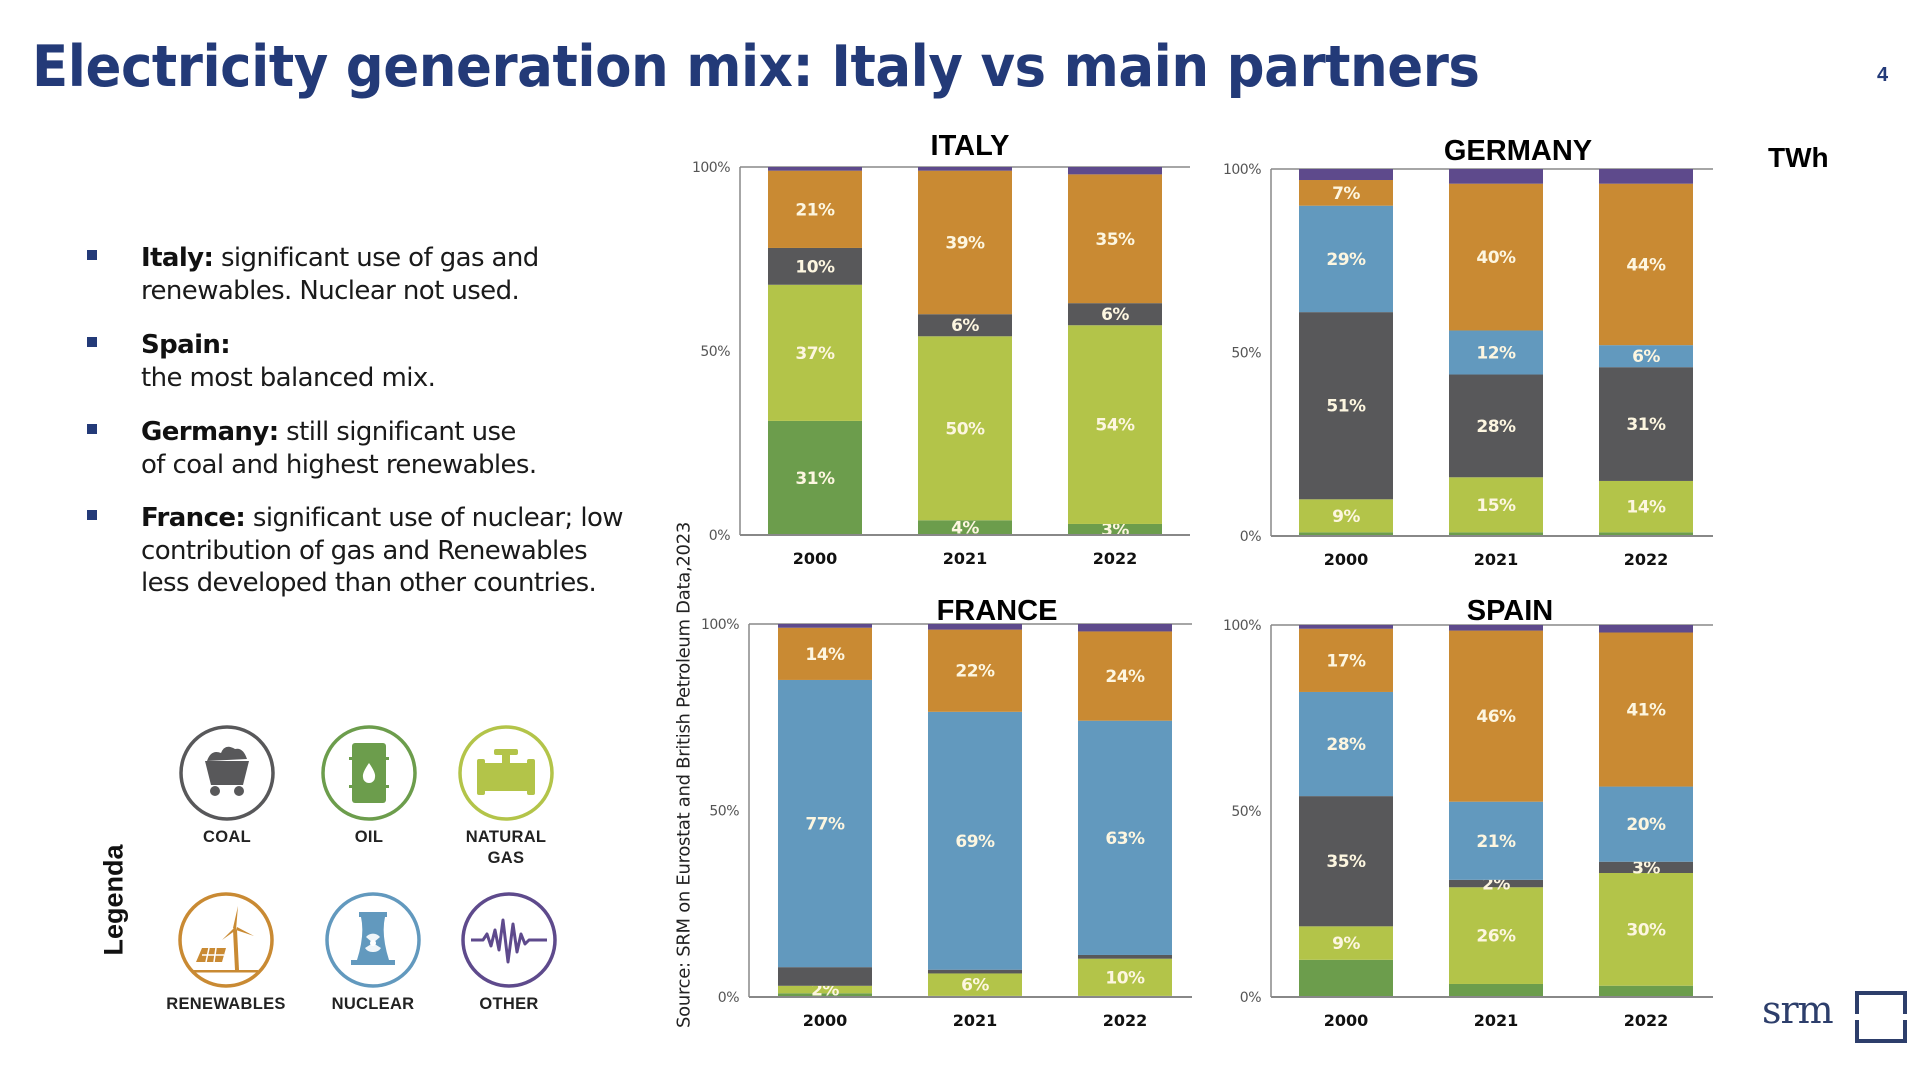  I want to click on data-label: 20%, so click(1646, 825).